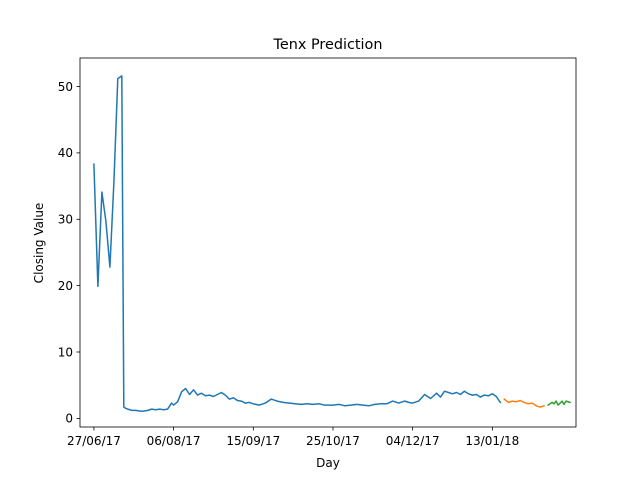  Describe the element at coordinates (333, 441) in the screenshot. I see `x-tick-label: 25/10/17` at that location.